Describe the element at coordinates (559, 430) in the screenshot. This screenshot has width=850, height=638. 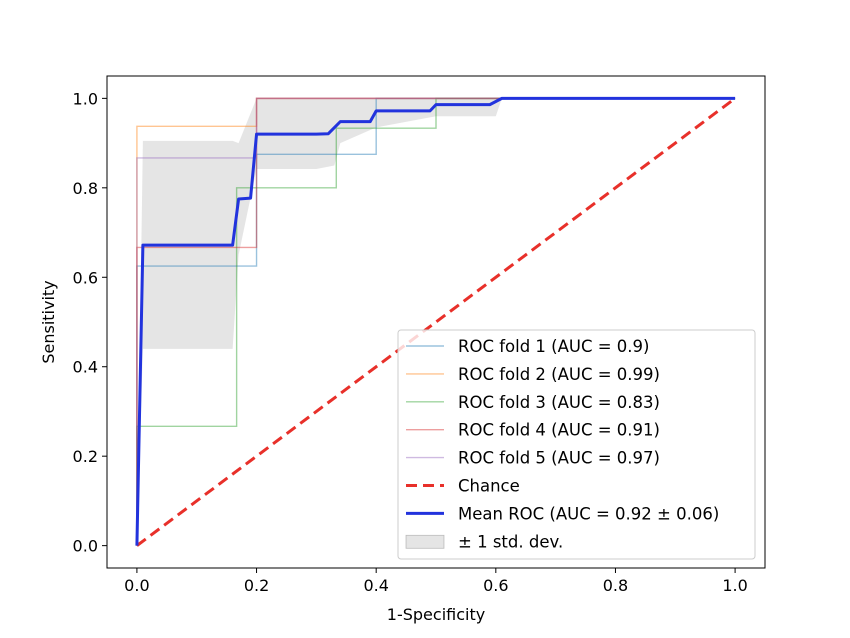
I see `legend-label: ROC fold 4 (AUC = 0.91)` at that location.